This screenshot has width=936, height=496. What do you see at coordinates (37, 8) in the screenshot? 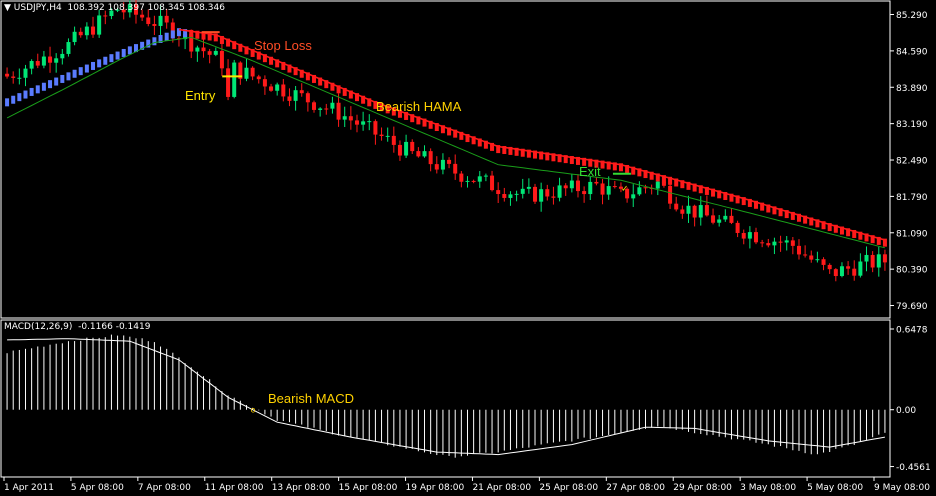
I see `symbol-timeframe: USDJPY,H4` at bounding box center [37, 8].